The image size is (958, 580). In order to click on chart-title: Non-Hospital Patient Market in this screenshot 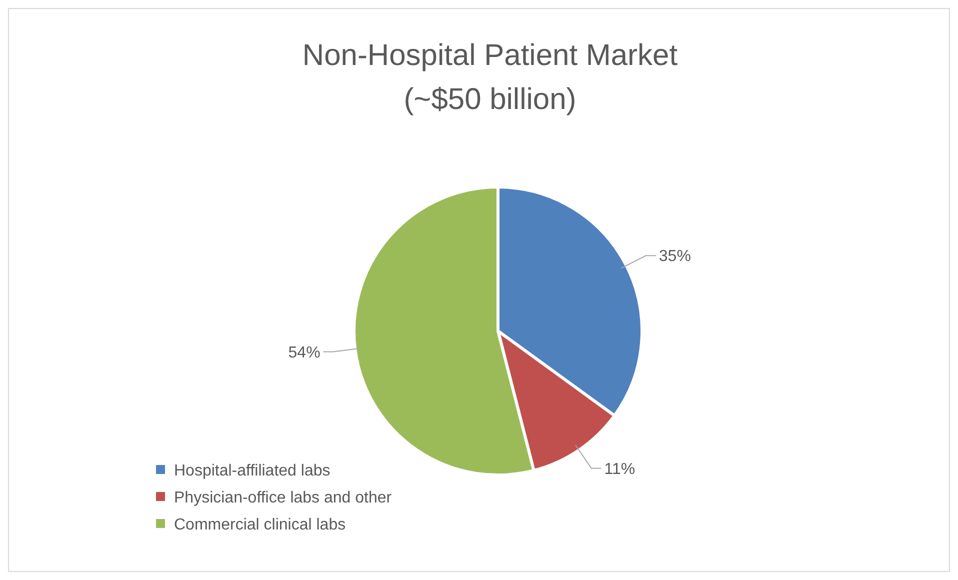, I will do `click(490, 55)`.